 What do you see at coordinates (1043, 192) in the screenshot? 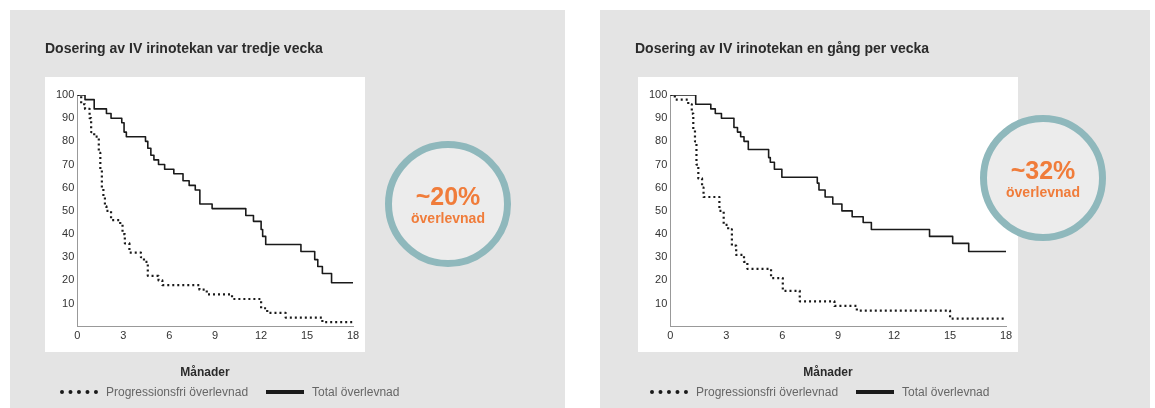
I see `annotation: överlevnad` at bounding box center [1043, 192].